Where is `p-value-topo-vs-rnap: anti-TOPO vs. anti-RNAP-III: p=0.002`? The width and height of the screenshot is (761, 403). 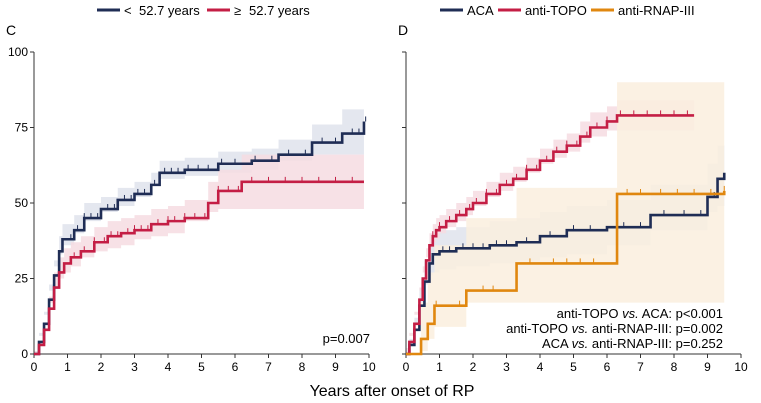 p-value-topo-vs-rnap: anti-TOPO vs. anti-RNAP-III: p=0.002 is located at coordinates (614, 328).